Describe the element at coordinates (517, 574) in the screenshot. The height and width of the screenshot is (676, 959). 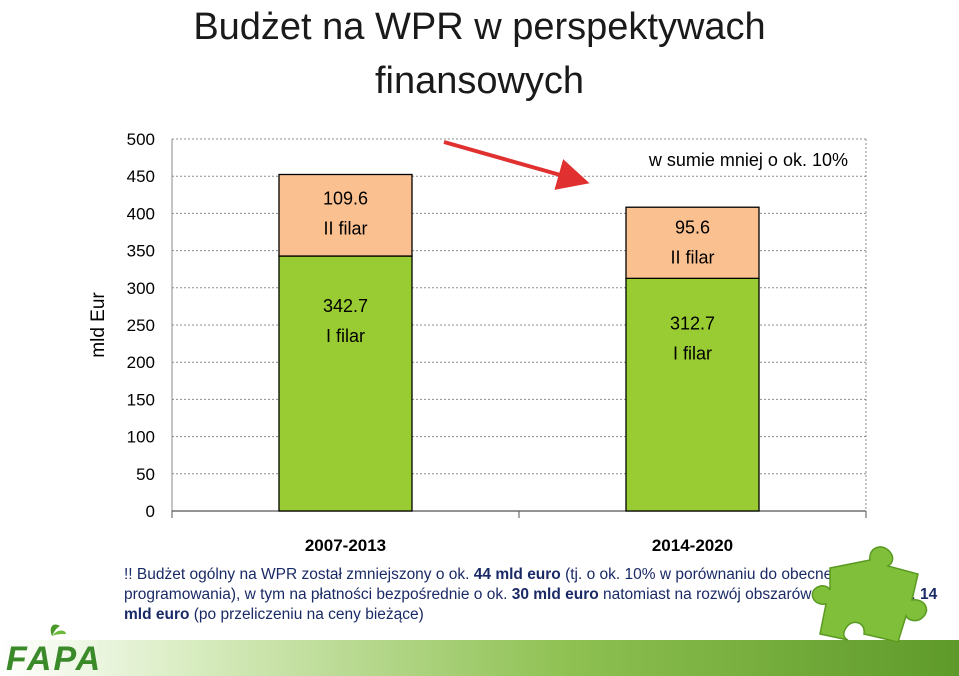
I see `note-bold-1: 44 mld euro` at that location.